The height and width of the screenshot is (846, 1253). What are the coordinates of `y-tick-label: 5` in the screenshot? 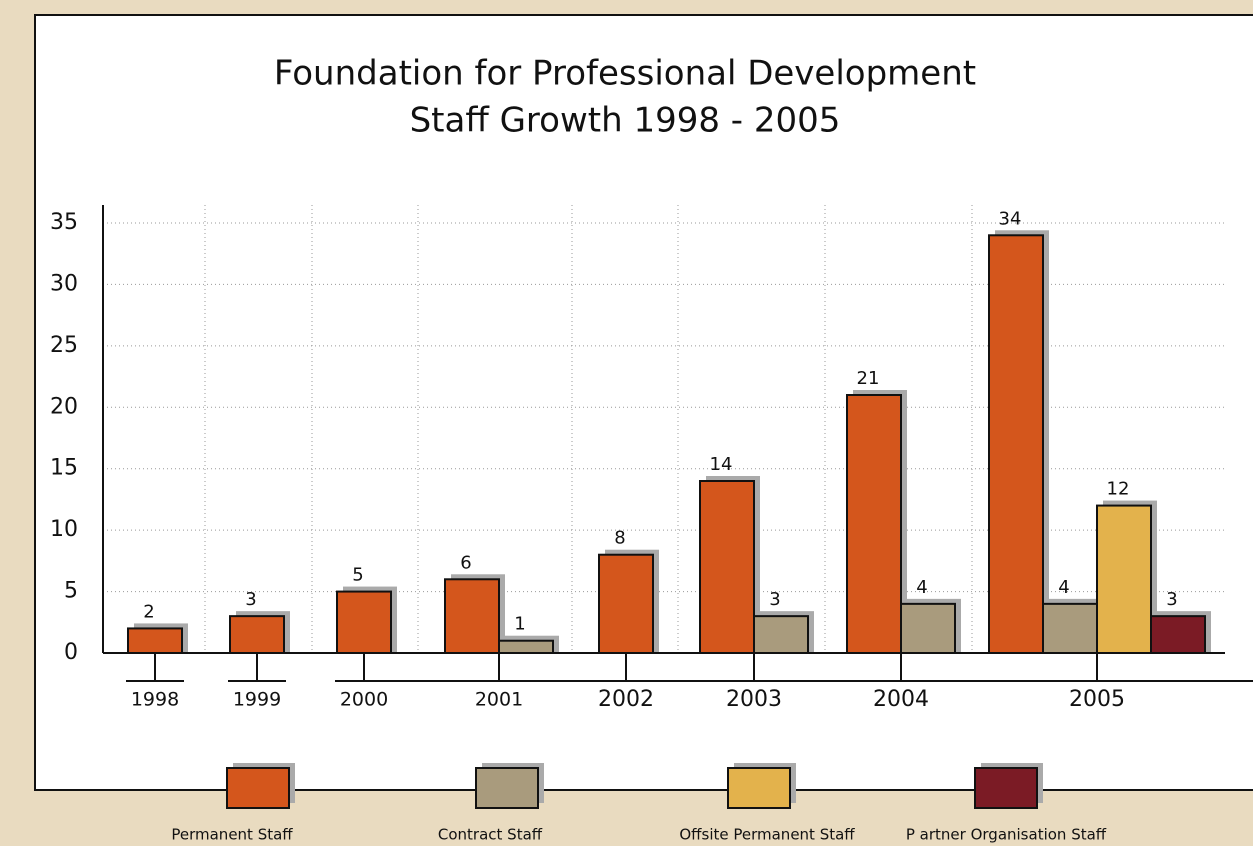 It's located at (71, 591).